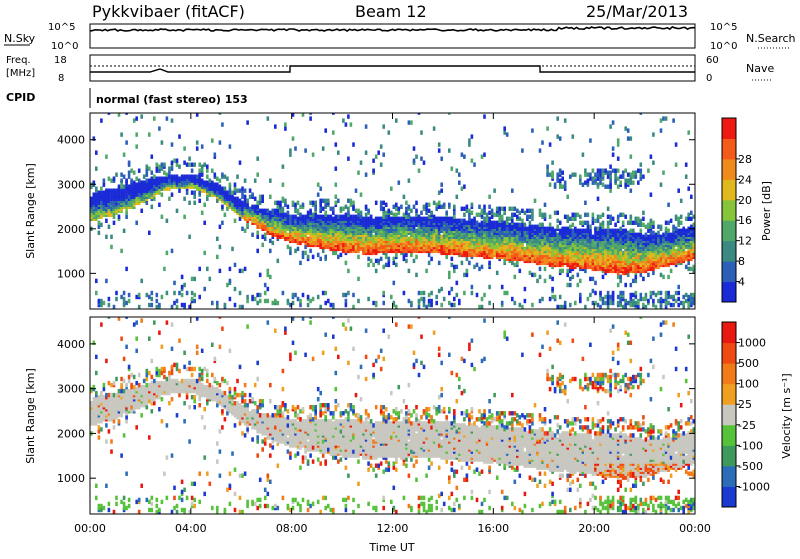 The width and height of the screenshot is (800, 559). I want to click on colorbar-tick-label: 24, so click(745, 179).